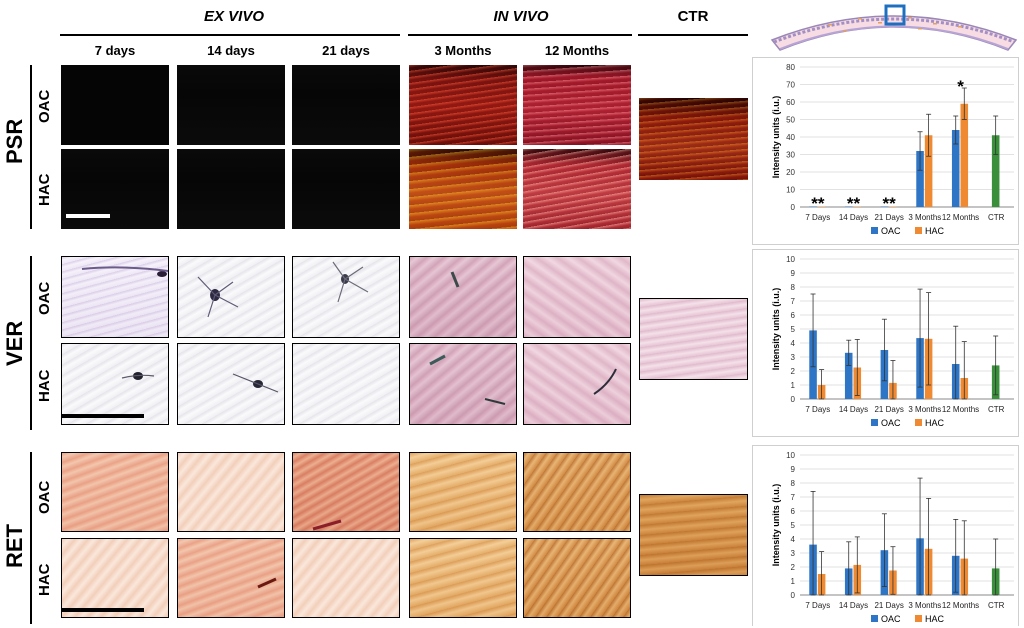  I want to click on y-tick-label: 2, so click(793, 371).